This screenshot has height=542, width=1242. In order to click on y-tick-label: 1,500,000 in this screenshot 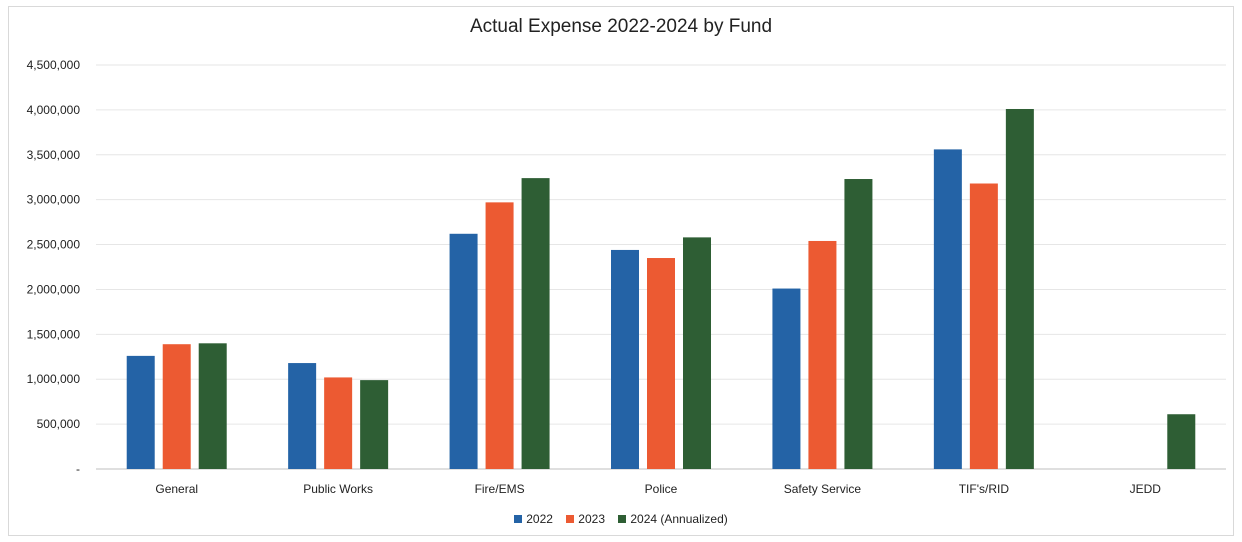, I will do `click(54, 334)`.